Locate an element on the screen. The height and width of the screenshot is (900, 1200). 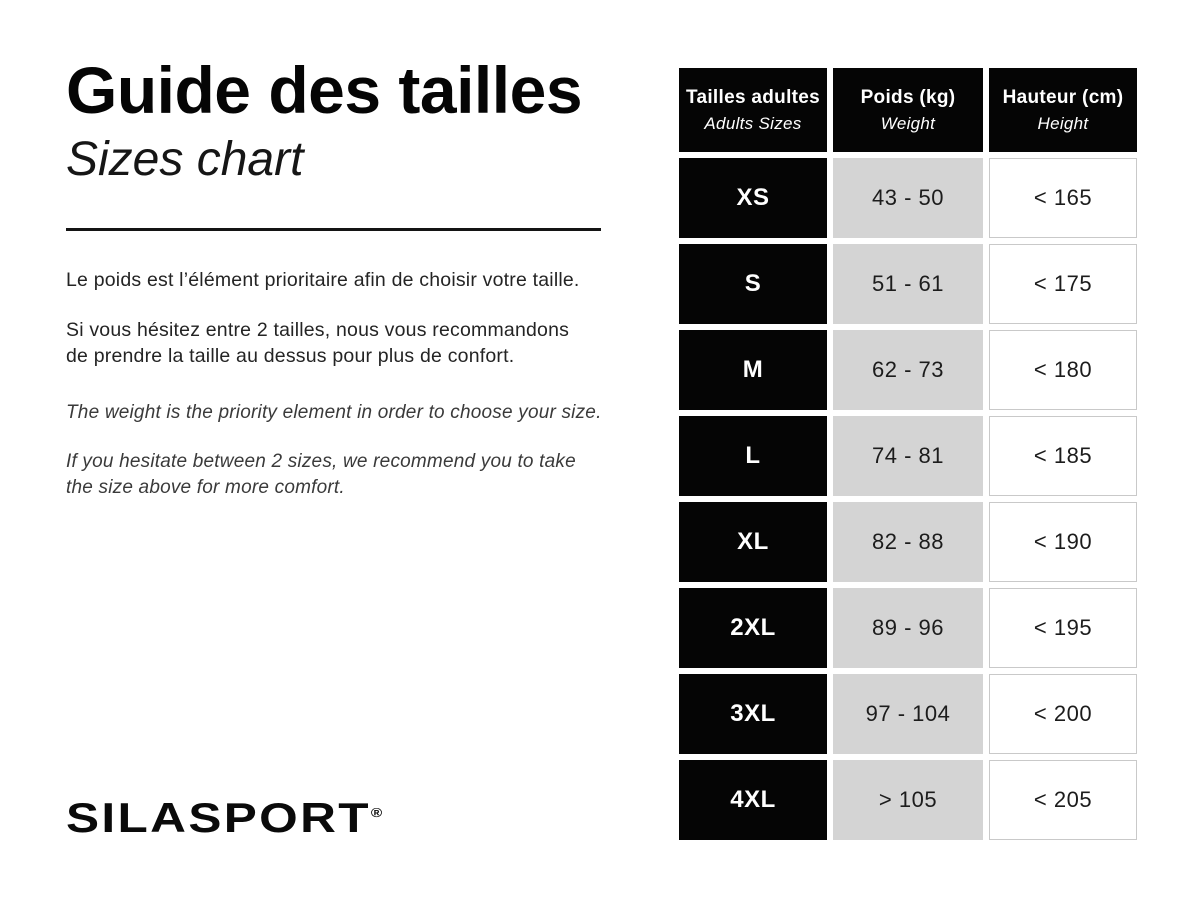
weight-cell-4xl: > 105 is located at coordinates (908, 800).